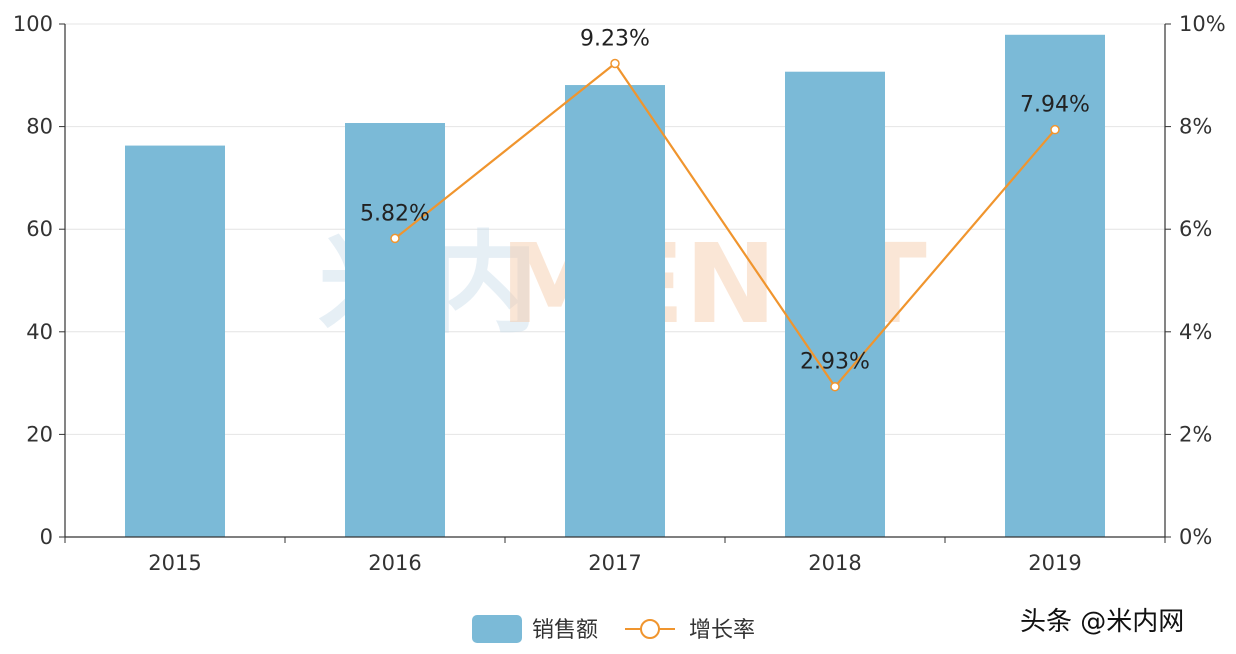 The height and width of the screenshot is (654, 1236). What do you see at coordinates (394, 563) in the screenshot?
I see `x-tick-label: 2016` at bounding box center [394, 563].